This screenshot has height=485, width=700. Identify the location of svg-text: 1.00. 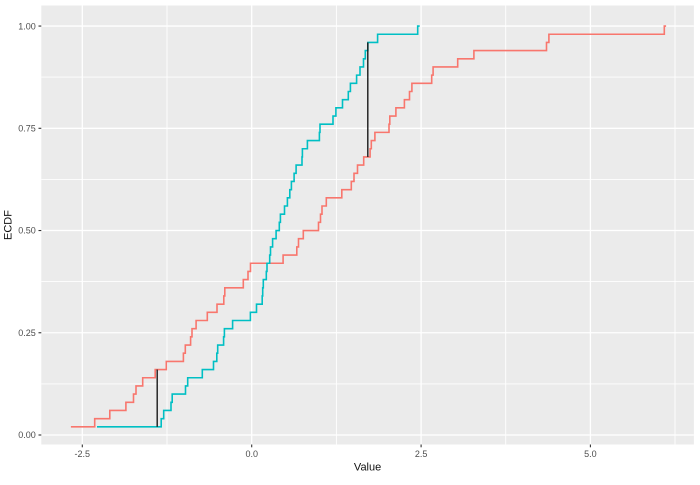
(27, 26).